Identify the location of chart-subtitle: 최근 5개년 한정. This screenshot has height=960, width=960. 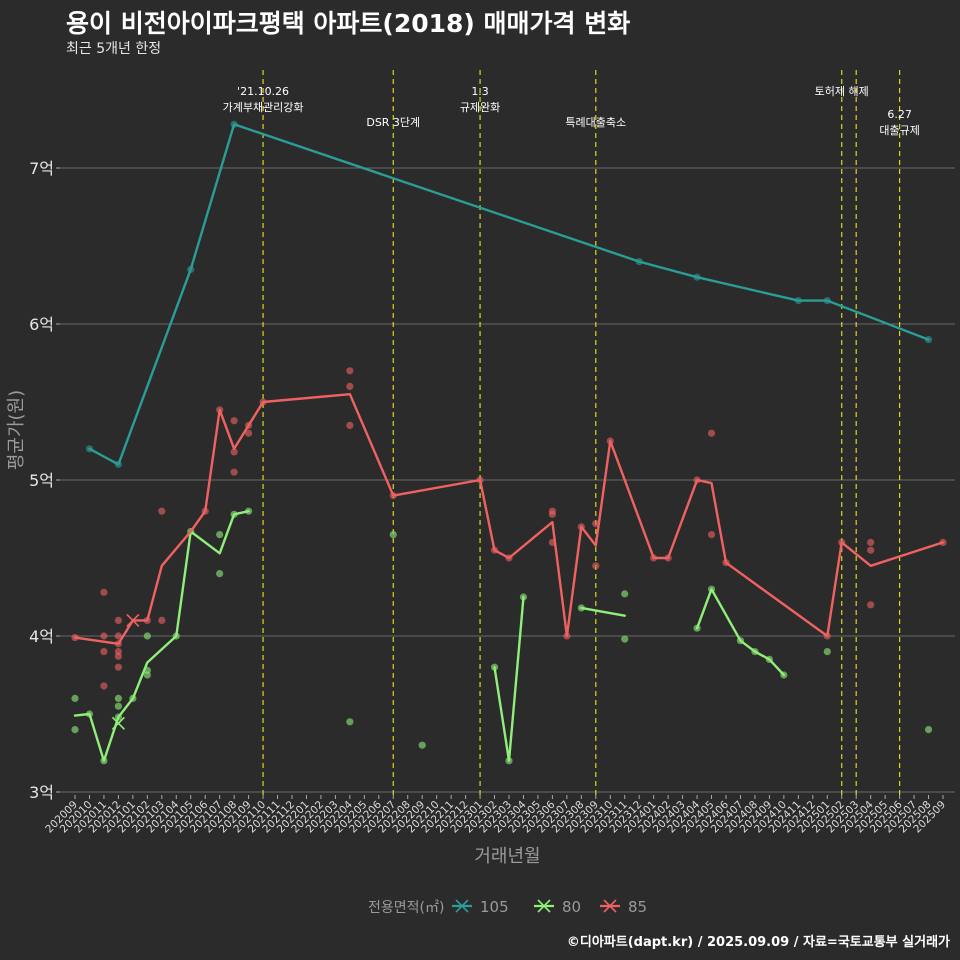
(114, 49).